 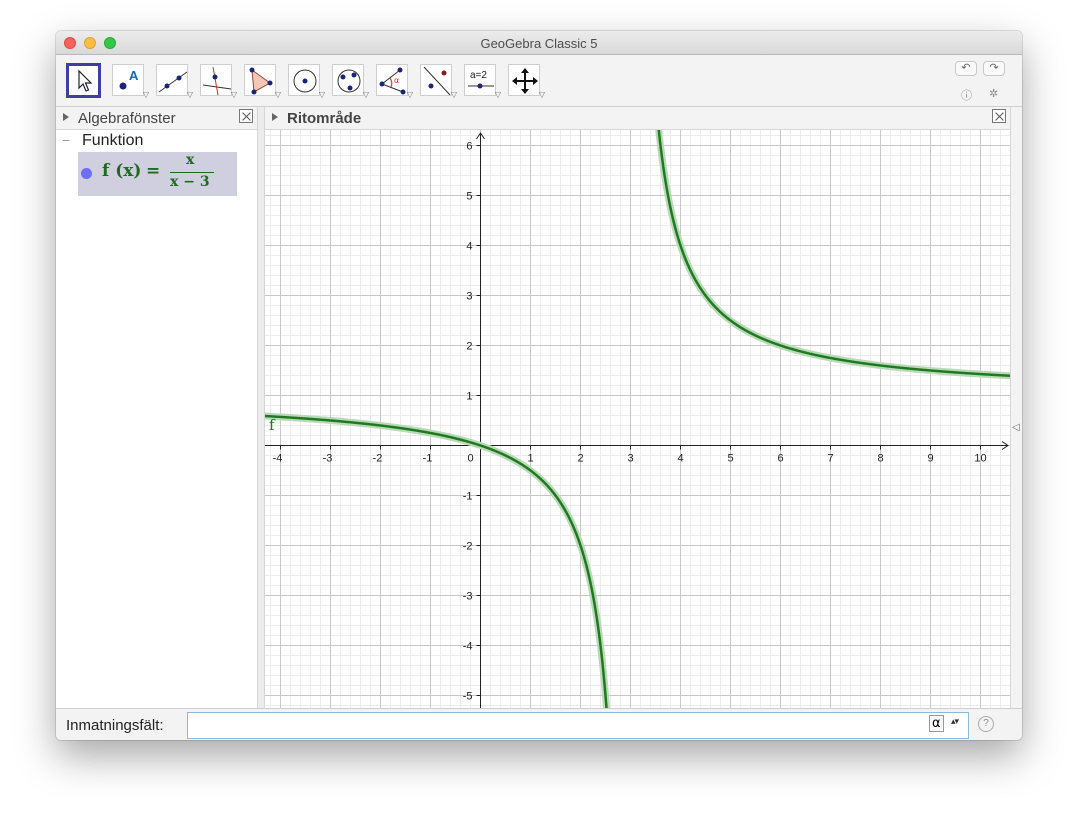 I want to click on slider-icon: a=2, so click(x=481, y=79).